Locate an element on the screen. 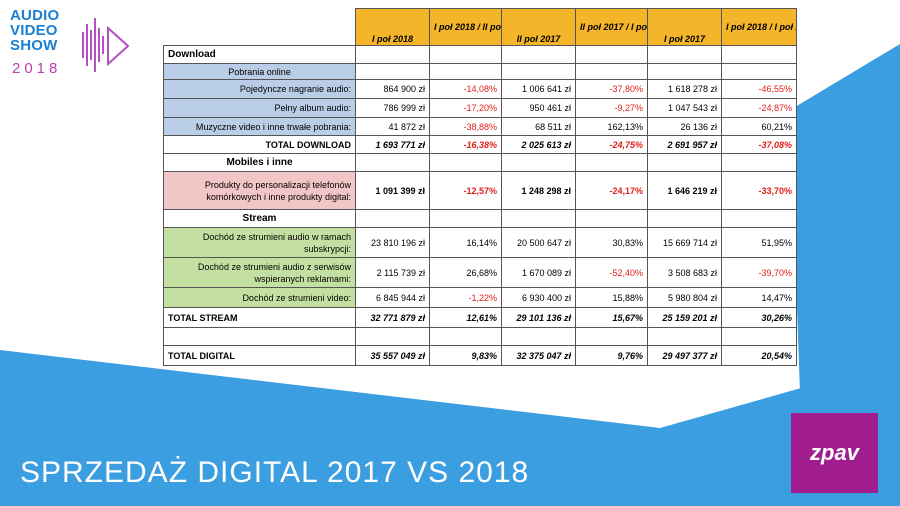 Image resolution: width=900 pixels, height=506 pixels. change-cell: -33,70% is located at coordinates (759, 190).